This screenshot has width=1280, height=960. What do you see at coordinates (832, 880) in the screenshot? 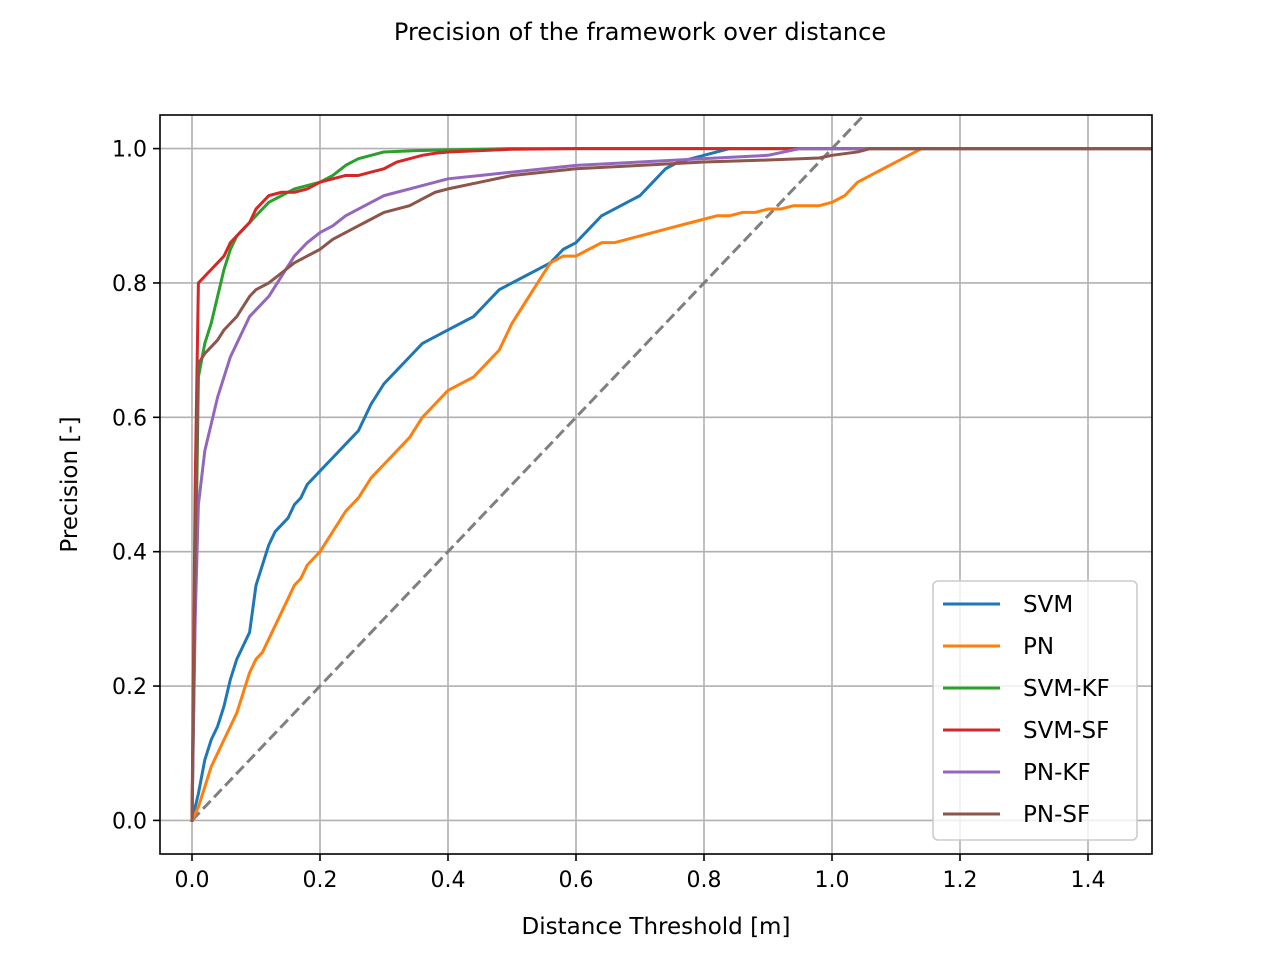
I see `x-tick-label: 1.0` at bounding box center [832, 880].